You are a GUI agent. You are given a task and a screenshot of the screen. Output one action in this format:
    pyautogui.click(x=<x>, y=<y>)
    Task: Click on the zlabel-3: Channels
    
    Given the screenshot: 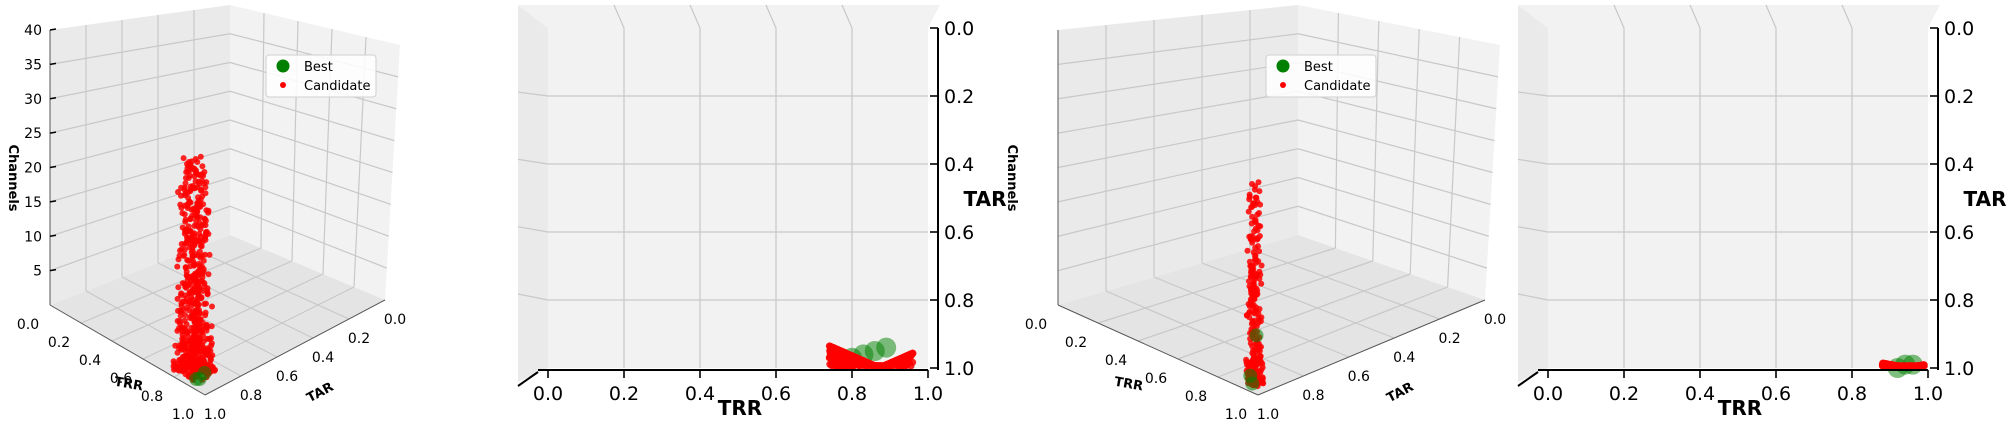 What is the action you would take?
    pyautogui.click(x=1011, y=177)
    